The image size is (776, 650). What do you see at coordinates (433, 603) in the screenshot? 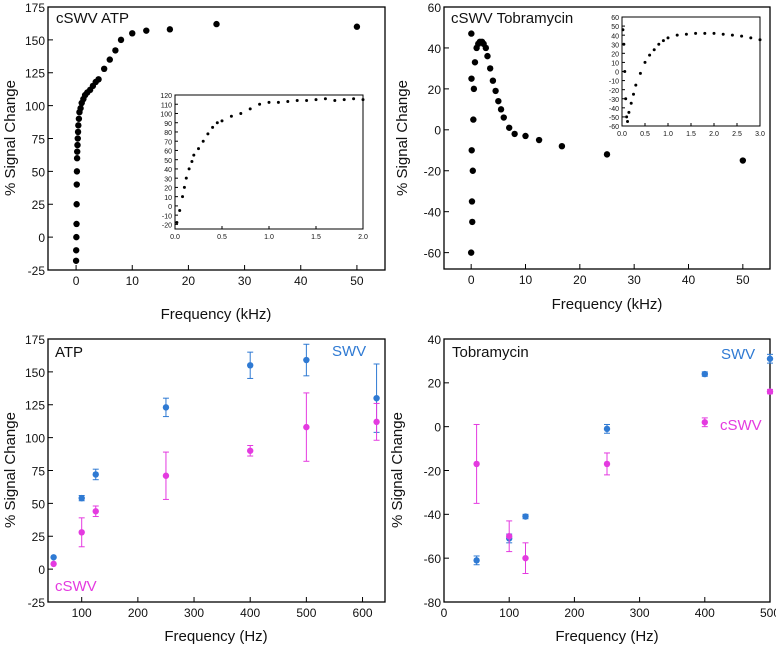
I see `y-tick-label: -80` at bounding box center [433, 603].